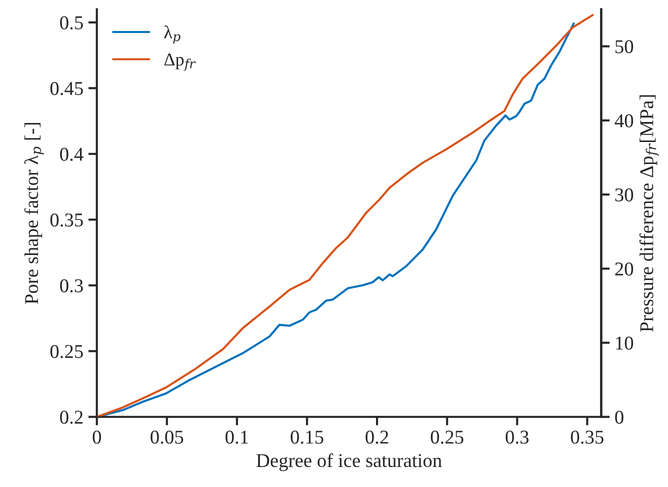 The image size is (668, 487). Describe the element at coordinates (167, 437) in the screenshot. I see `x-tick-label: 0.05` at that location.